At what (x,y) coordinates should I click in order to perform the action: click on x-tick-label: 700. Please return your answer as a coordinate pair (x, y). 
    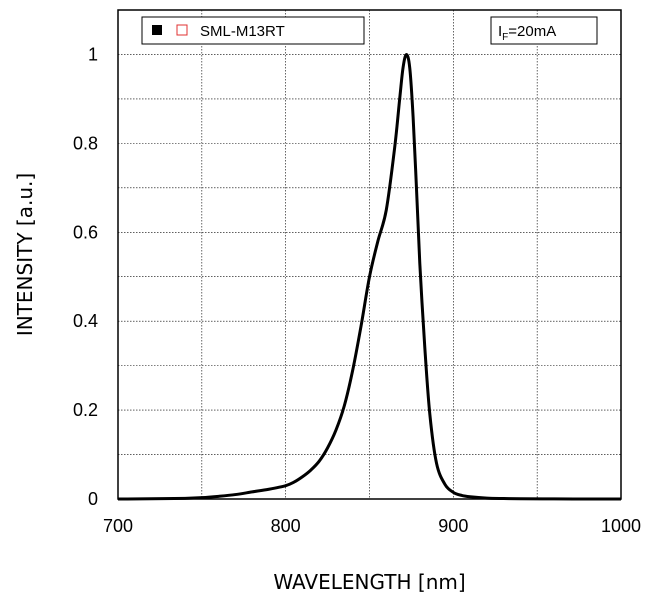
    Looking at the image, I should click on (118, 526).